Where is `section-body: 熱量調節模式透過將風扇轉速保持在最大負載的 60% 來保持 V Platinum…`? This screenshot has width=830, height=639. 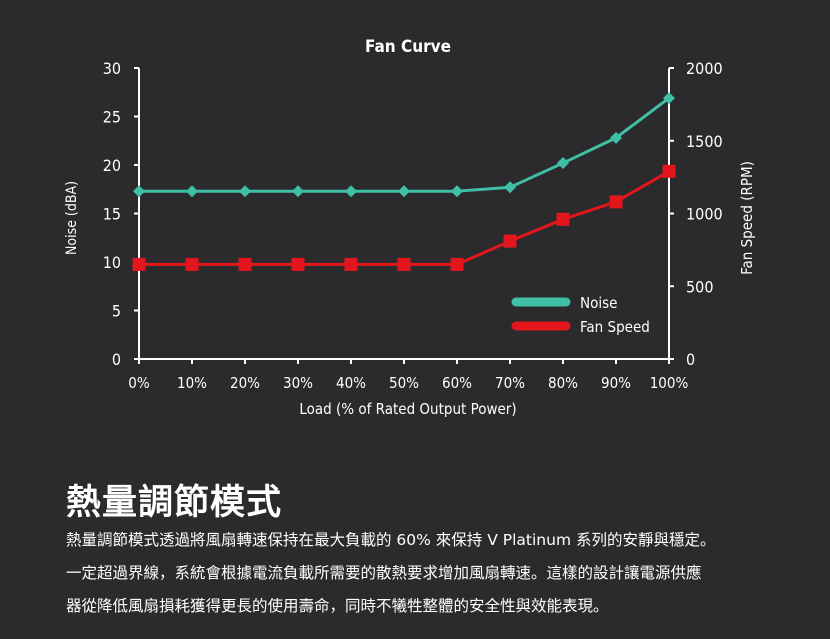
section-body: 熱量調節模式透過將風扇轉速保持在最大負載的 60% 來保持 V Platinum… is located at coordinates (426, 573).